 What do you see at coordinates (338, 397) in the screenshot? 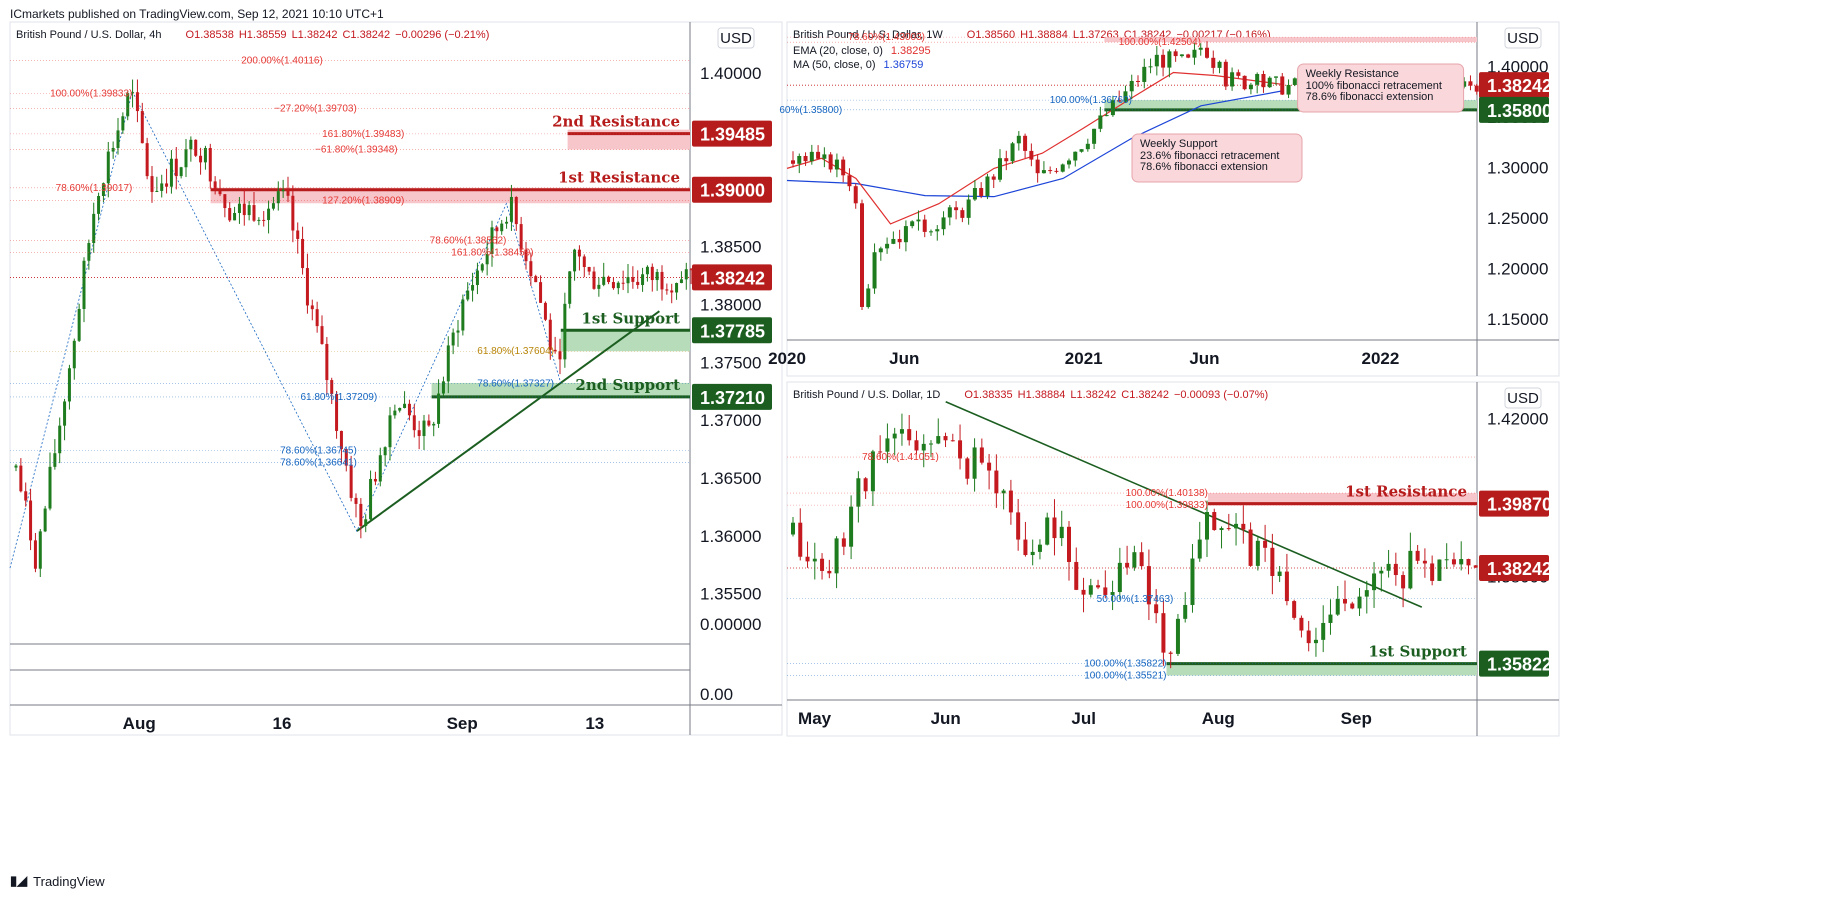
I see `fib-label: 61.80%(1.37209)` at bounding box center [338, 397].